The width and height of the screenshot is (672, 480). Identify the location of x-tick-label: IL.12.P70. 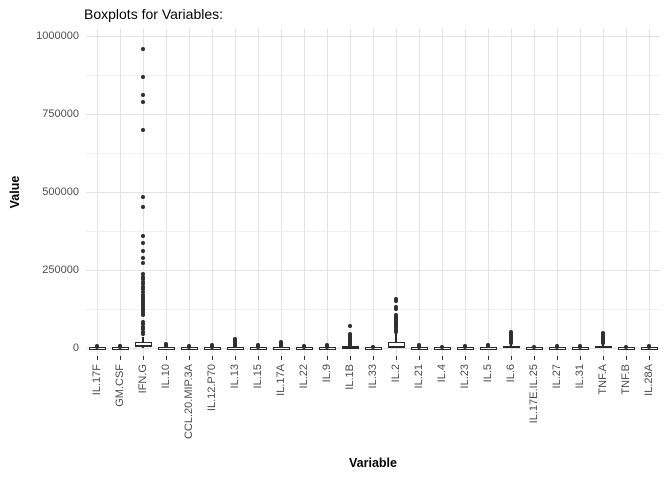
(212, 388).